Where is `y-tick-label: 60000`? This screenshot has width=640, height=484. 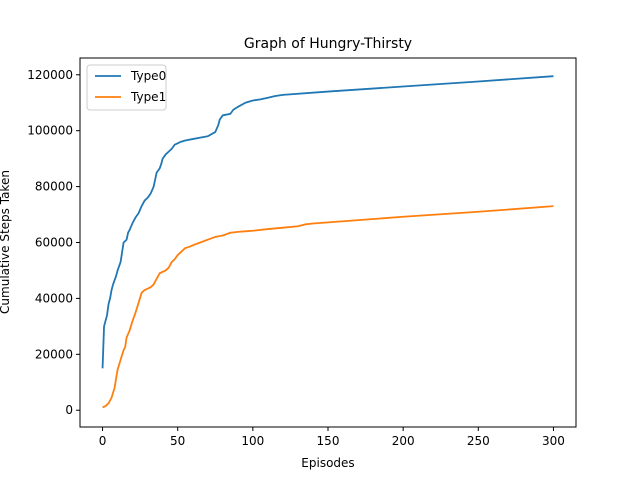 y-tick-label: 60000 is located at coordinates (54, 243).